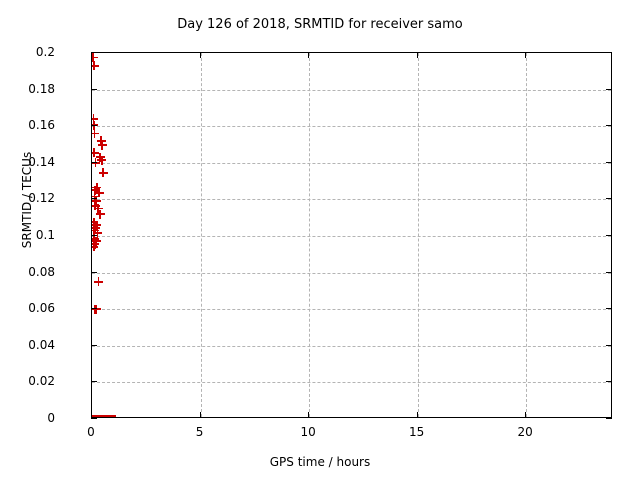 The image size is (640, 480). I want to click on x-axis-tick-label: 20, so click(525, 432).